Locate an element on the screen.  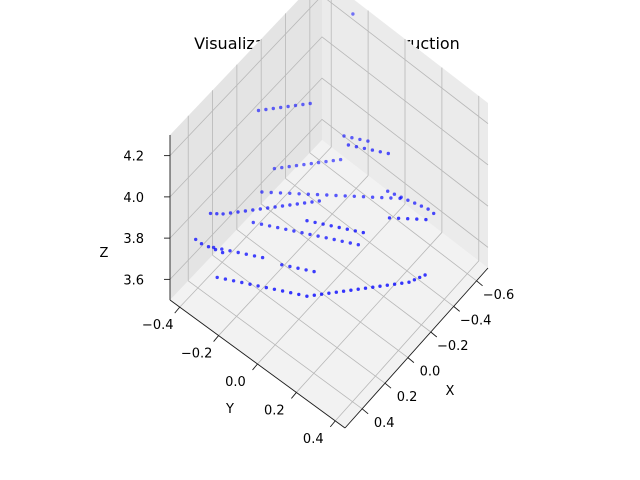
x-tick-mark is located at coordinates (411, 360).